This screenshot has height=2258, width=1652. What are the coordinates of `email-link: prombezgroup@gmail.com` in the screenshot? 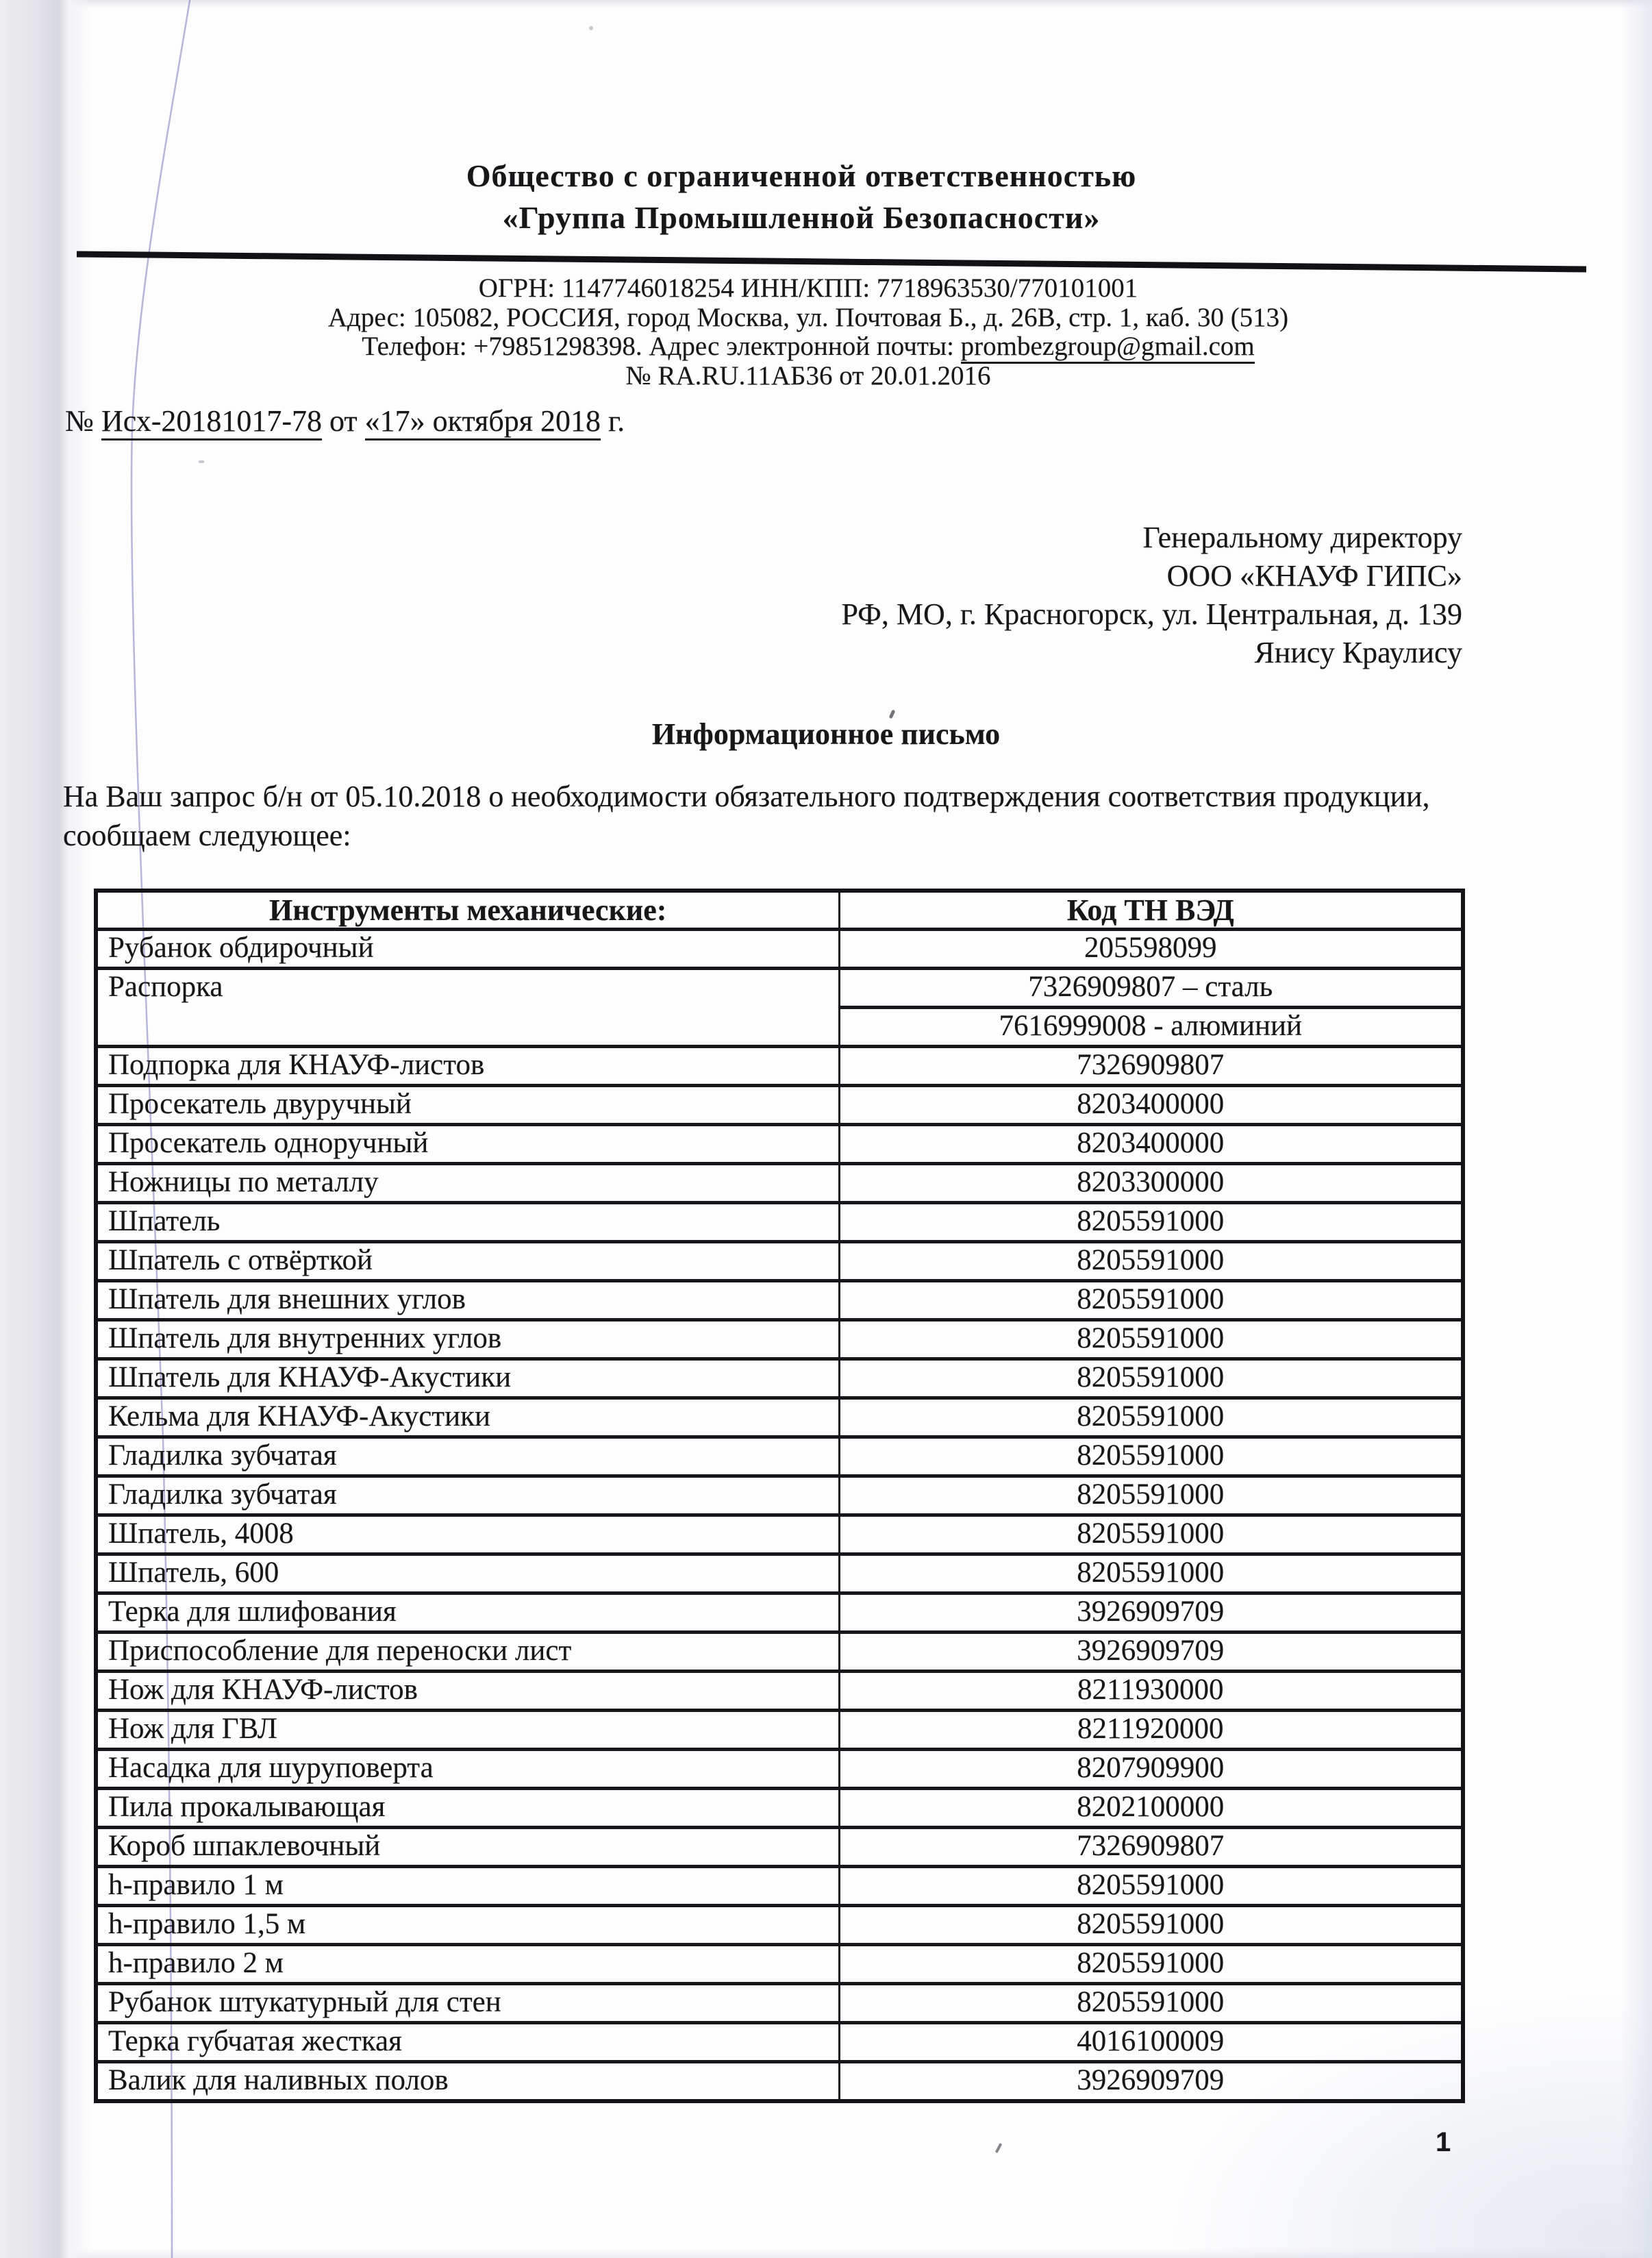 It's located at (1107, 348).